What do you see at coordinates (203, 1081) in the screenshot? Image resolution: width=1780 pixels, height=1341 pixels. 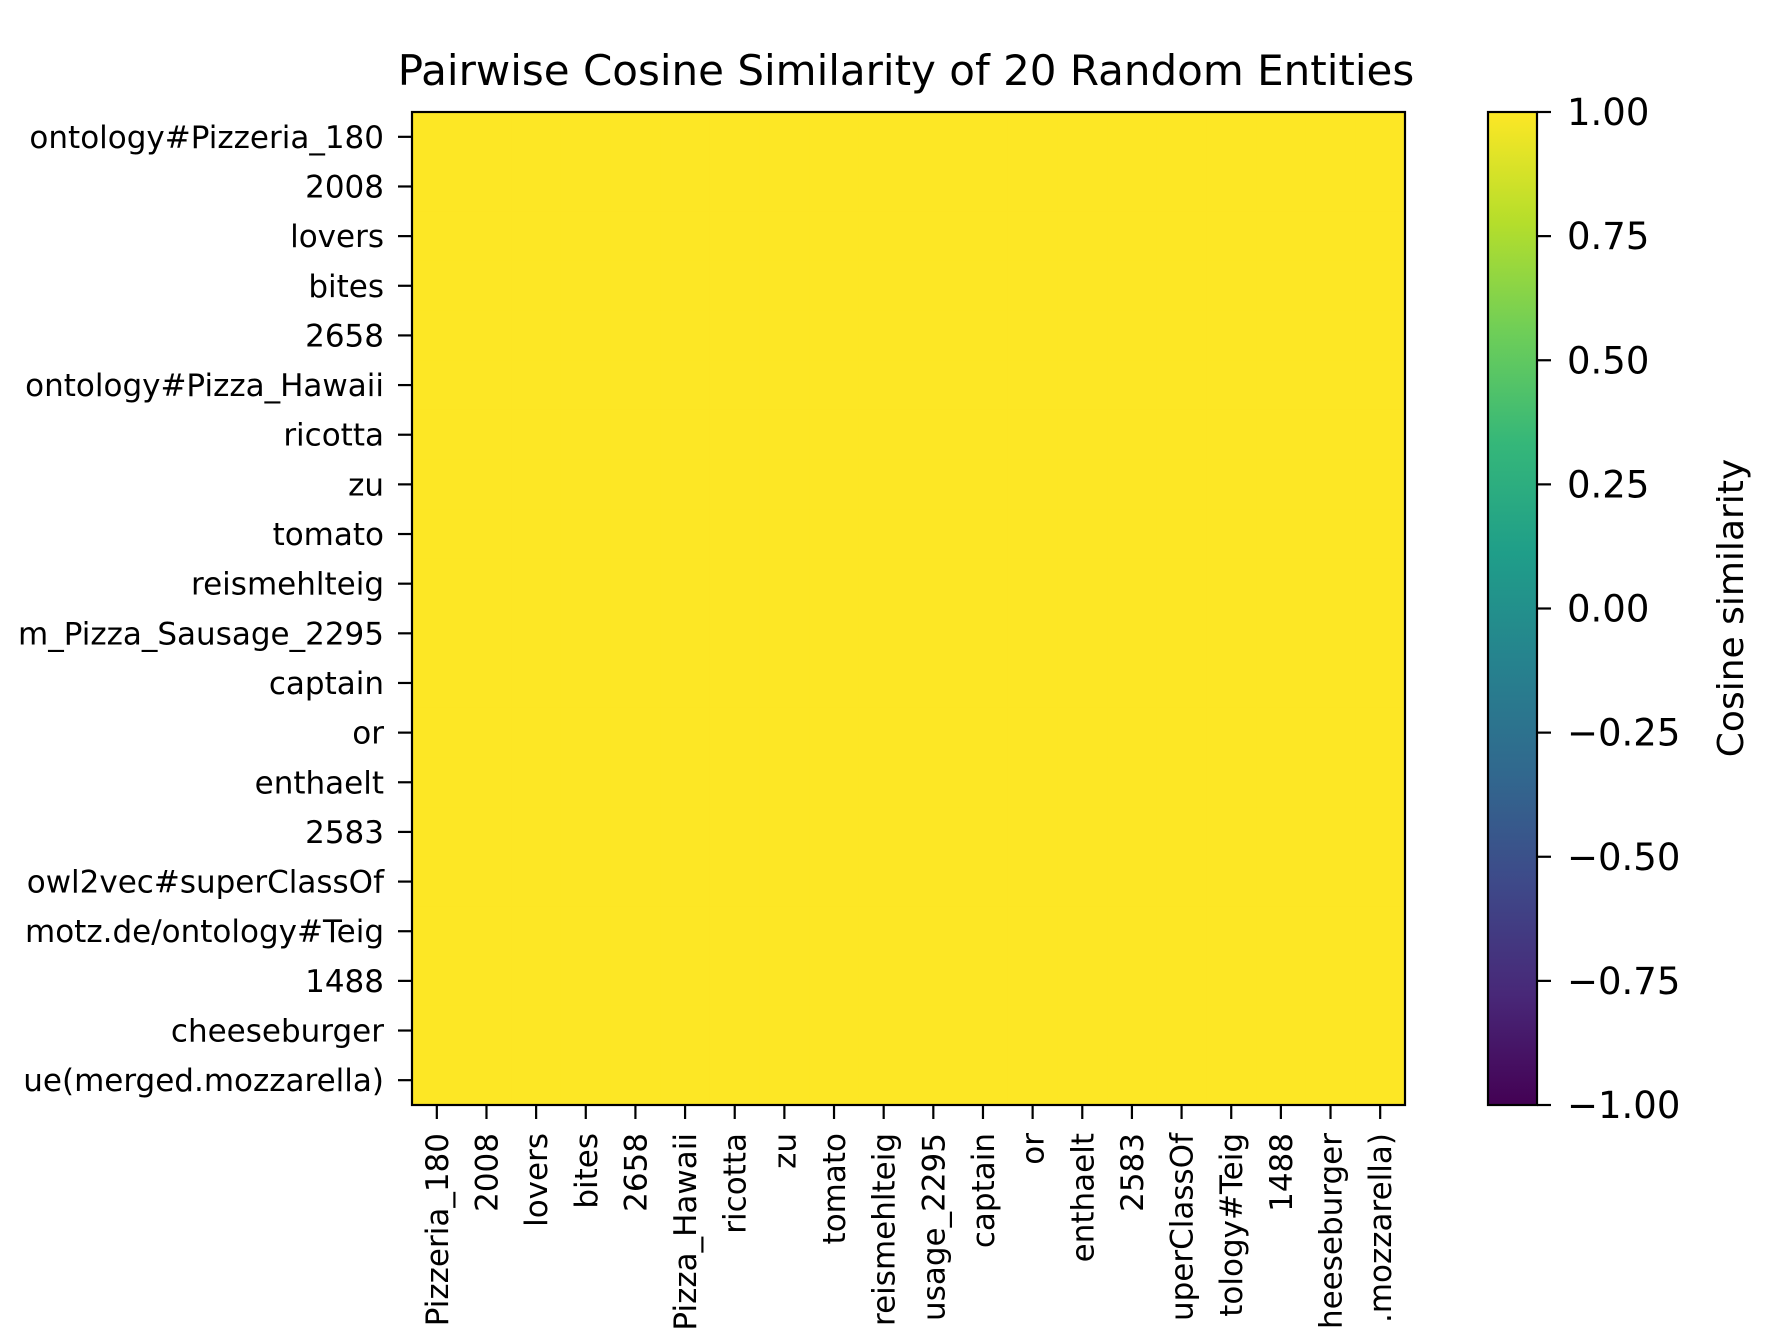 I see `y-tick-label: ue(merged.mozzarella)` at bounding box center [203, 1081].